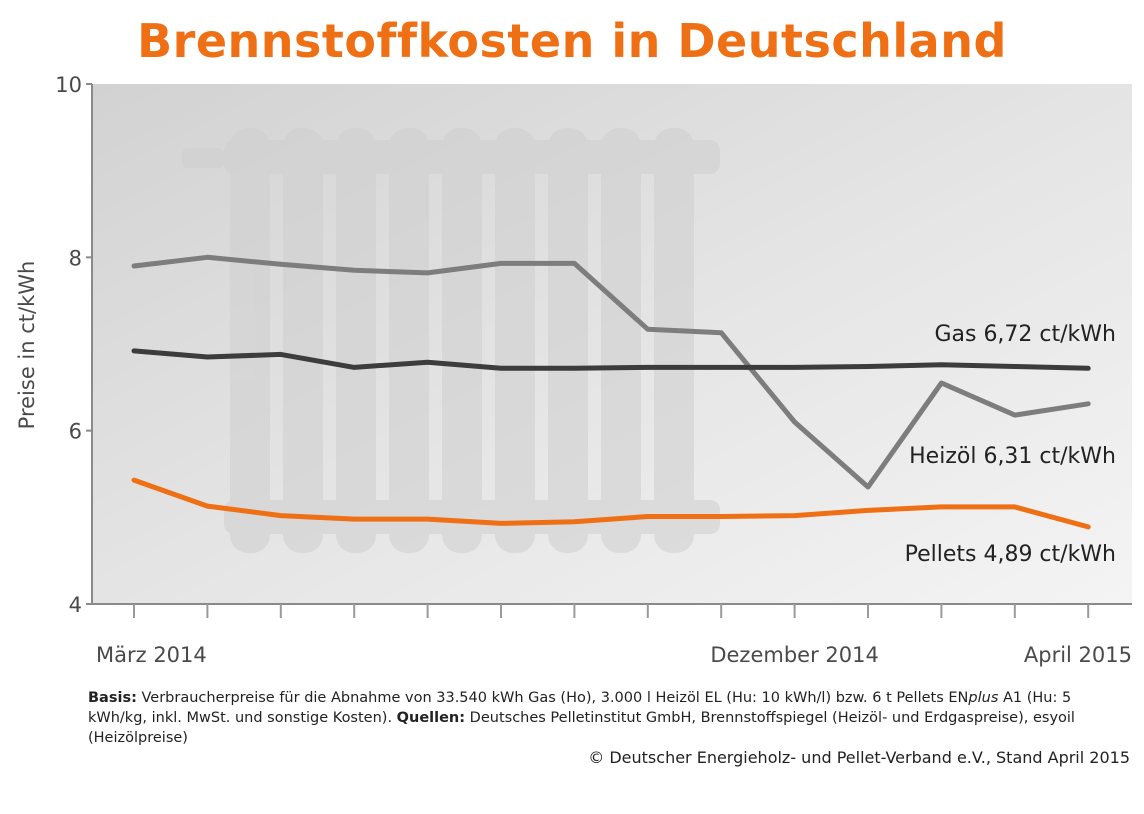 Image resolution: width=1144 pixels, height=814 pixels. I want to click on chart-title: Brennstoffkosten in Deutschland, so click(572, 41).